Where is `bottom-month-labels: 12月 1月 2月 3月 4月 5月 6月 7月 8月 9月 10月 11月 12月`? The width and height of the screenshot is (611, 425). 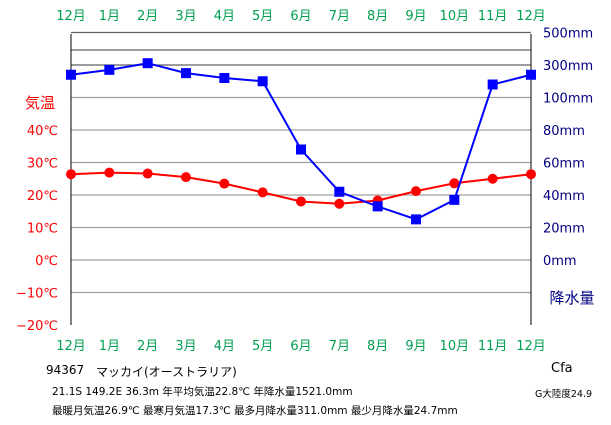 bottom-month-labels: 12月 1月 2月 3月 4月 5月 6月 7月 8月 9月 10月 11月 12月 is located at coordinates (301, 346).